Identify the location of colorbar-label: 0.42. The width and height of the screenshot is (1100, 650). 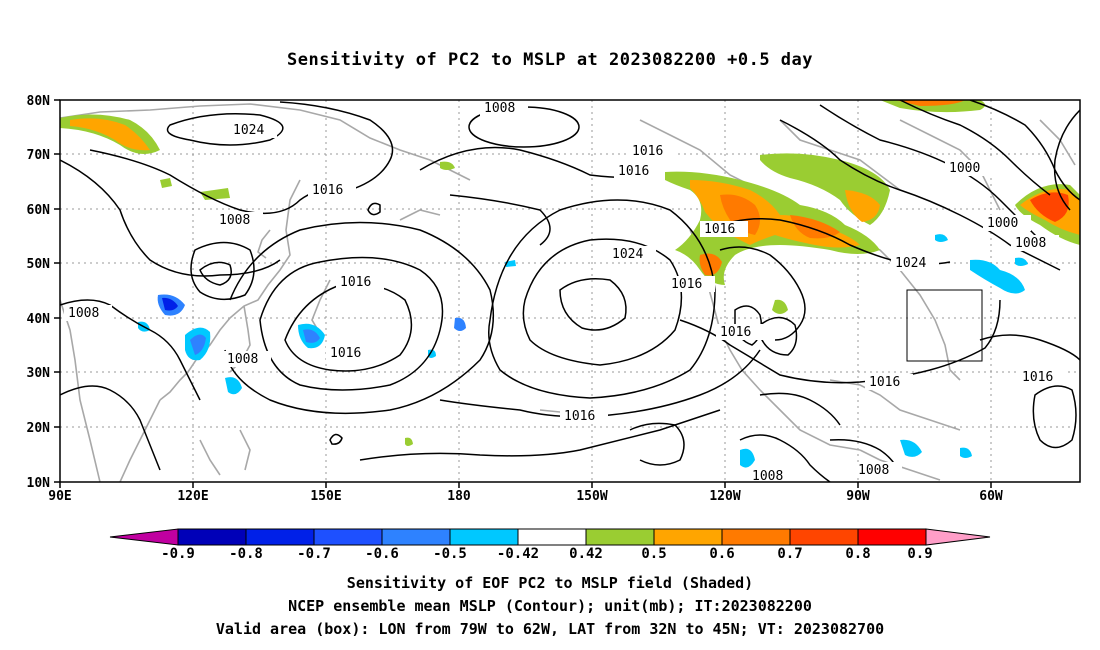
(586, 554).